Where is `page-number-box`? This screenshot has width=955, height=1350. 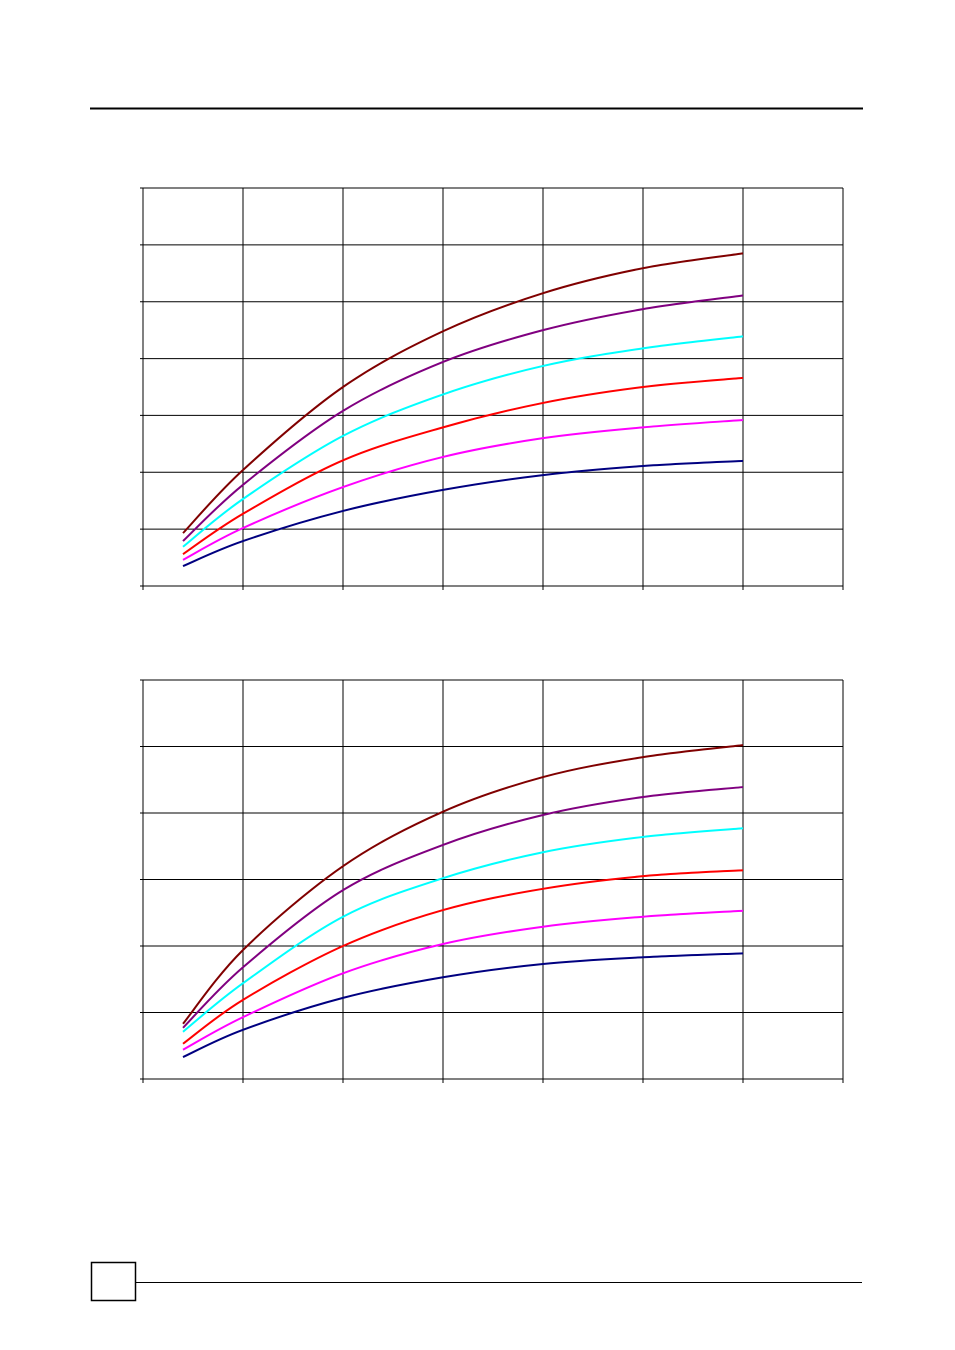 page-number-box is located at coordinates (113, 1281).